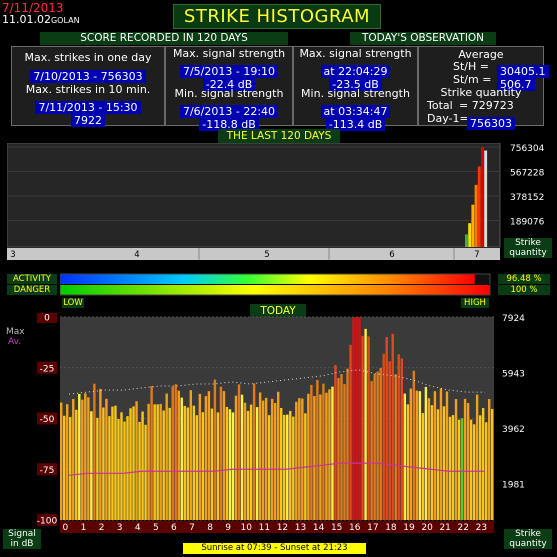 Image resolution: width=557 pixels, height=557 pixels. I want to click on score-min-signal-label: Min. signal strength, so click(229, 93).